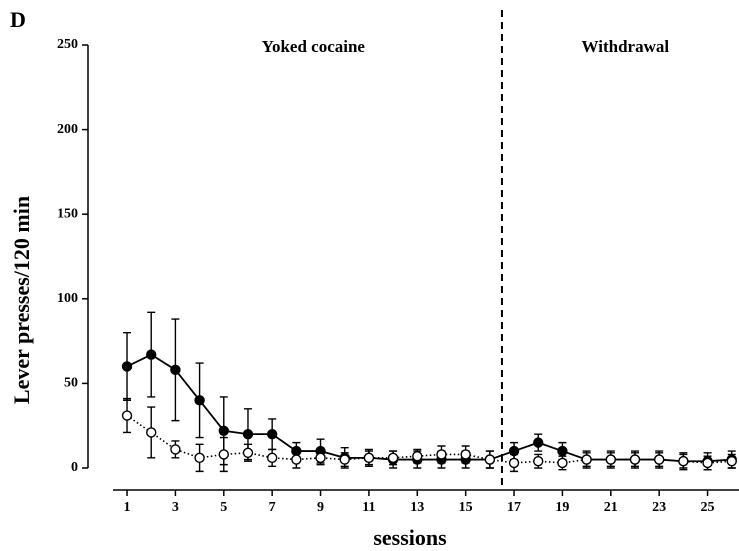 This screenshot has width=739, height=551. What do you see at coordinates (708, 507) in the screenshot?
I see `x-tick-label: 25` at bounding box center [708, 507].